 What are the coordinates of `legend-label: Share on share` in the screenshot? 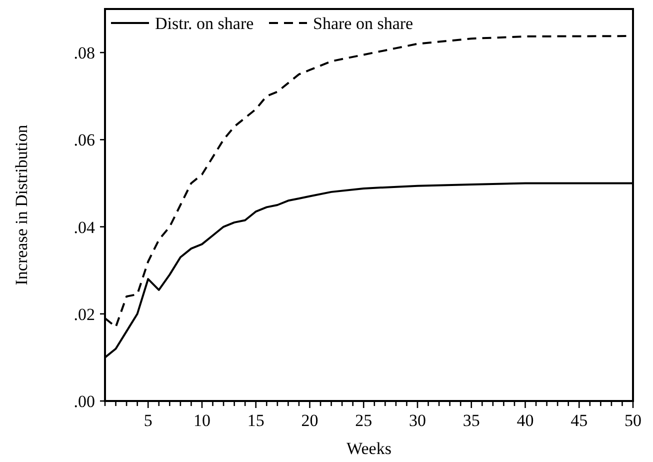 It's located at (363, 23).